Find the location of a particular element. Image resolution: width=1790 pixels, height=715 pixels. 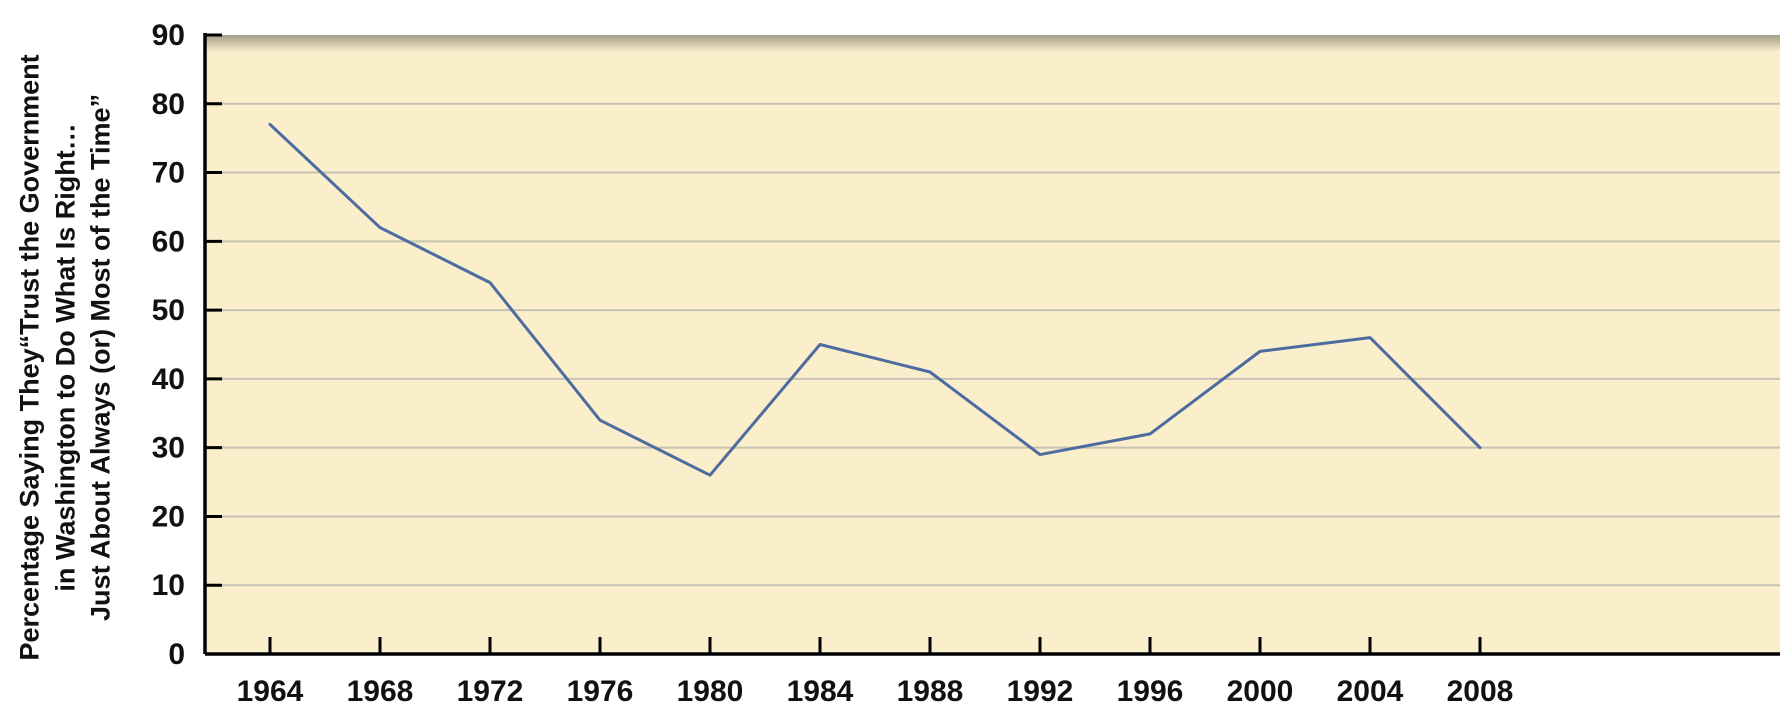

x-tick-label: 1964 is located at coordinates (270, 691).